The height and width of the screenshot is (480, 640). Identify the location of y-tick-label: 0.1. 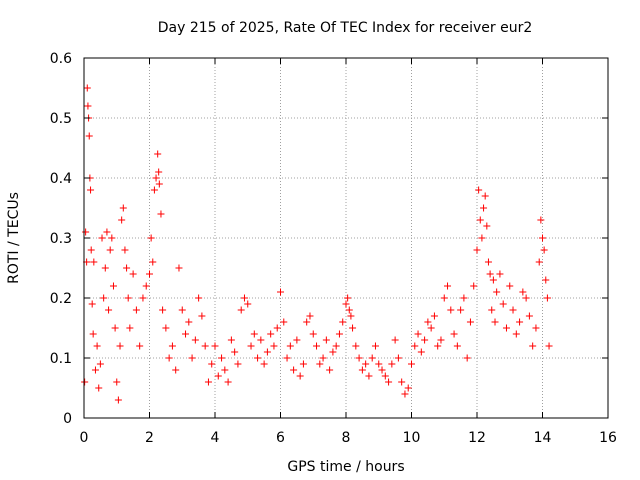
(61, 359).